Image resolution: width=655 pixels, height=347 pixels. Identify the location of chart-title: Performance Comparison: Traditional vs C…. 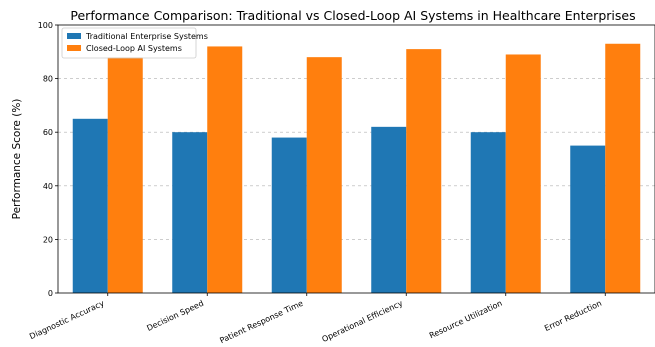
(352, 15).